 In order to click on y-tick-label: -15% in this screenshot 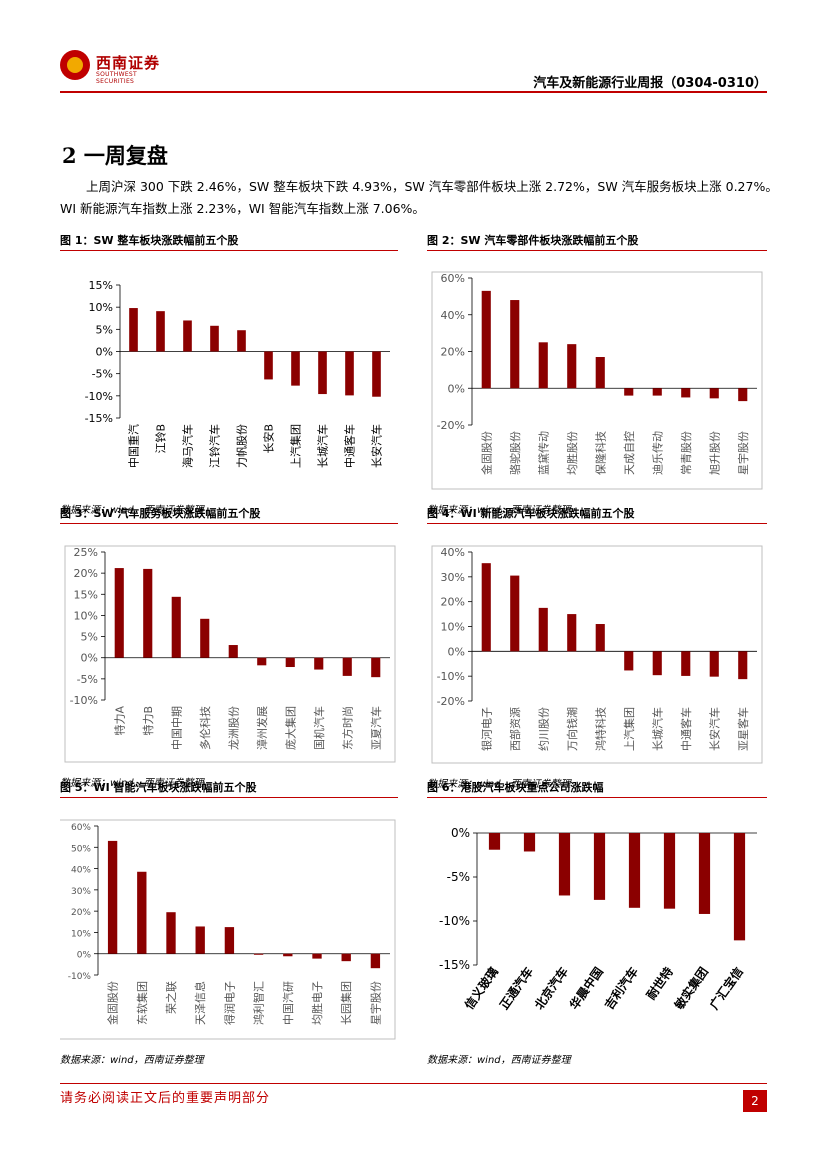, I will do `click(454, 965)`.